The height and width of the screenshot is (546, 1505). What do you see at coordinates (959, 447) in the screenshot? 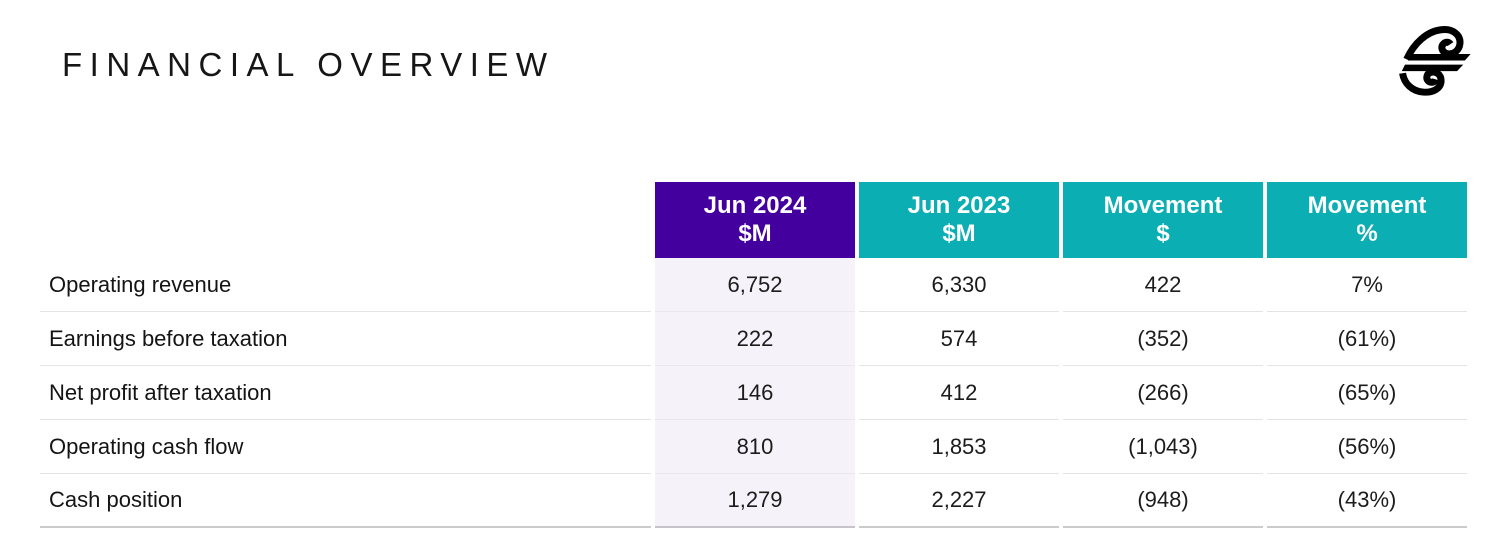
I see `cell-value: 1,853` at bounding box center [959, 447].